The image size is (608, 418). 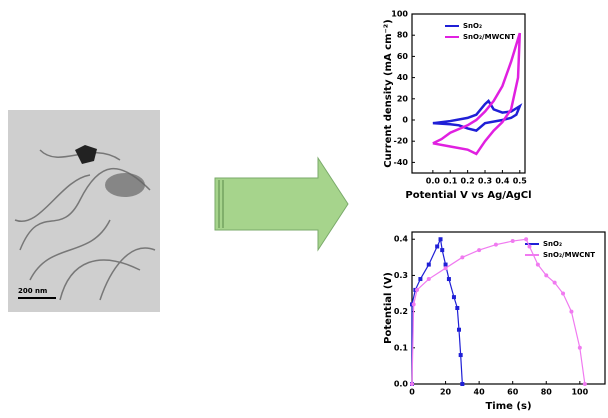 I want to click on y-tick-label: 0.4, so click(x=401, y=239).